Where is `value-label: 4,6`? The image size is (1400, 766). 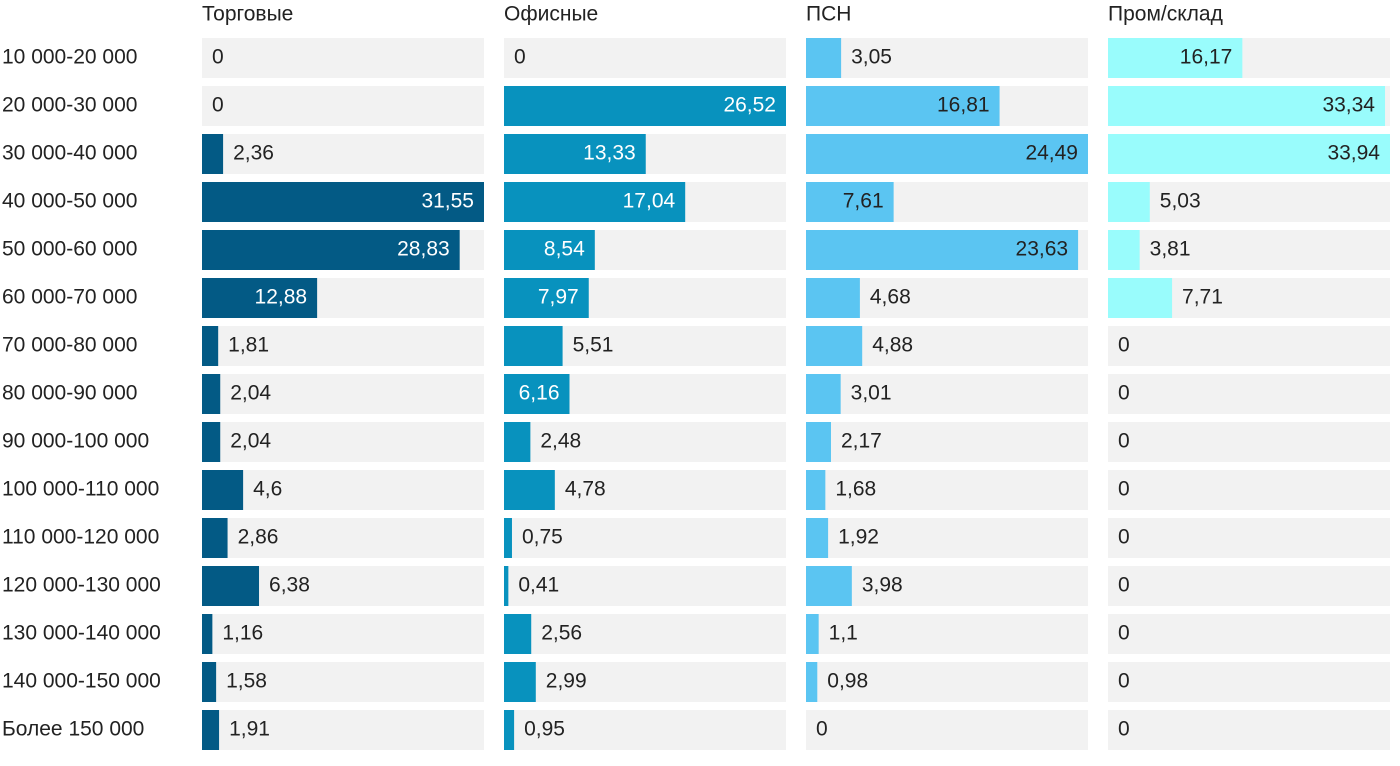 value-label: 4,6 is located at coordinates (267, 489).